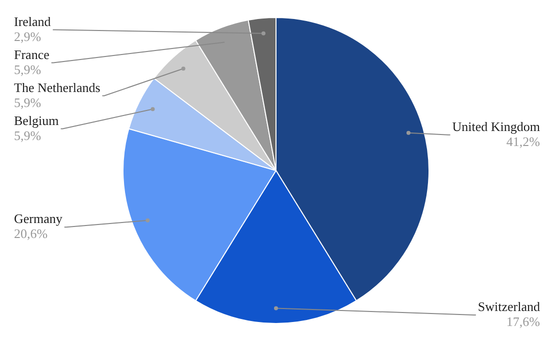 The image size is (552, 341). Describe the element at coordinates (31, 234) in the screenshot. I see `data-label: 20,6%` at that location.